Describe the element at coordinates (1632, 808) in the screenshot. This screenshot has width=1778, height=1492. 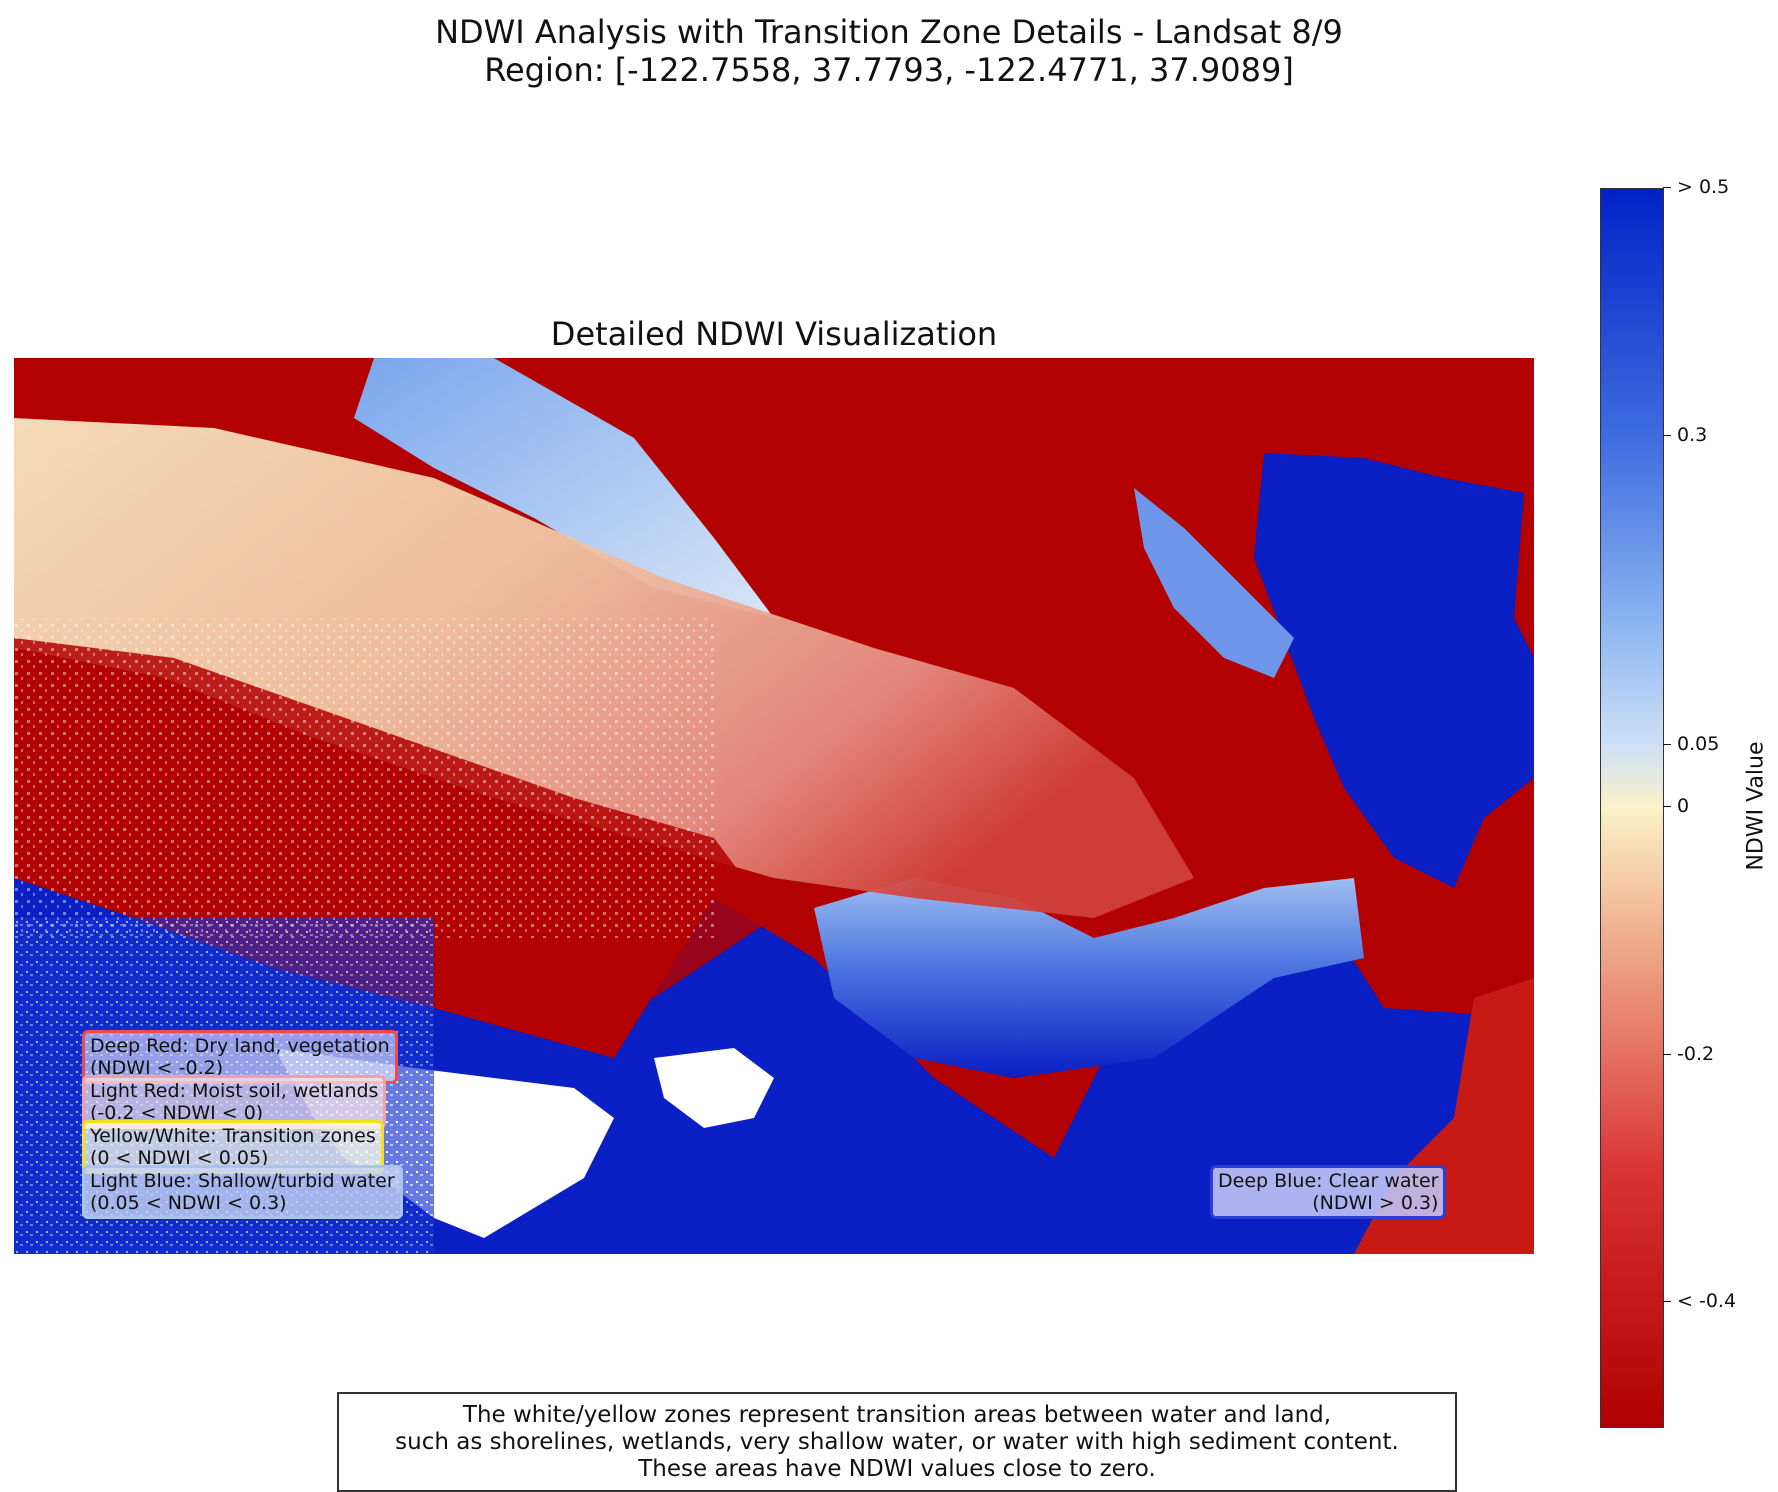
I see `colorbar` at that location.